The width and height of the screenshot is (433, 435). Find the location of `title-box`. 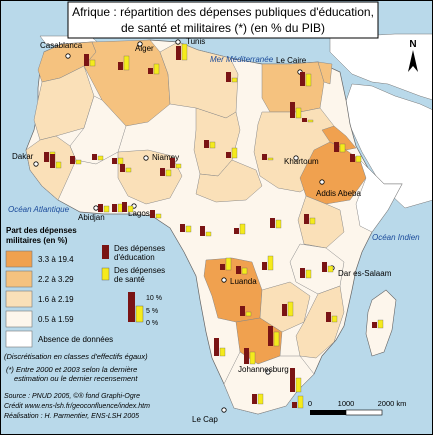

title-box is located at coordinates (223, 20).